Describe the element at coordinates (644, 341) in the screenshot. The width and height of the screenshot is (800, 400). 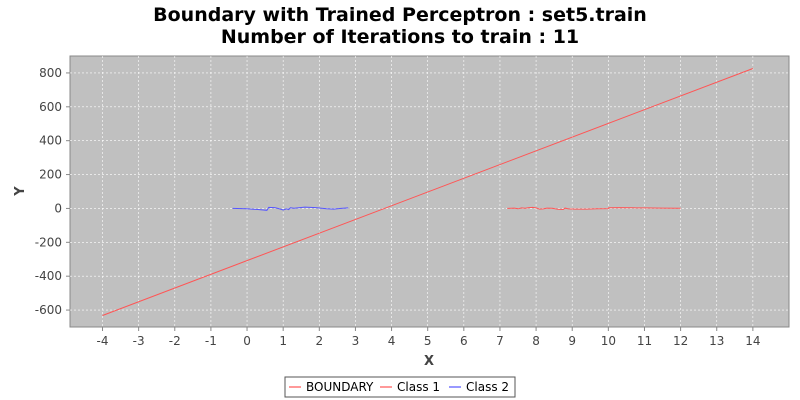
I see `x-tick-label: 11` at that location.